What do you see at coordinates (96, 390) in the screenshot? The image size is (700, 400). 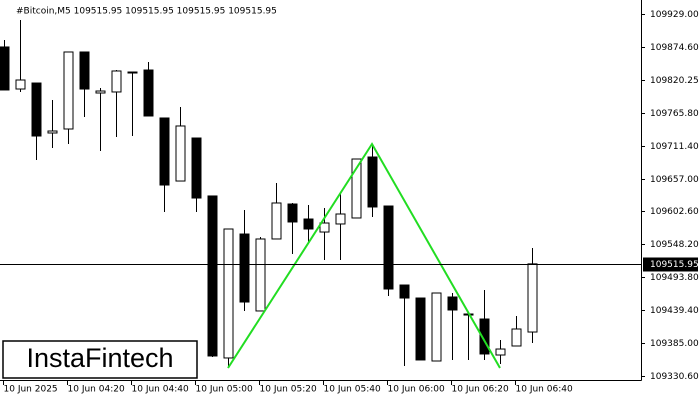 I see `x-tick-label: 10 Jun 04:20` at bounding box center [96, 390].